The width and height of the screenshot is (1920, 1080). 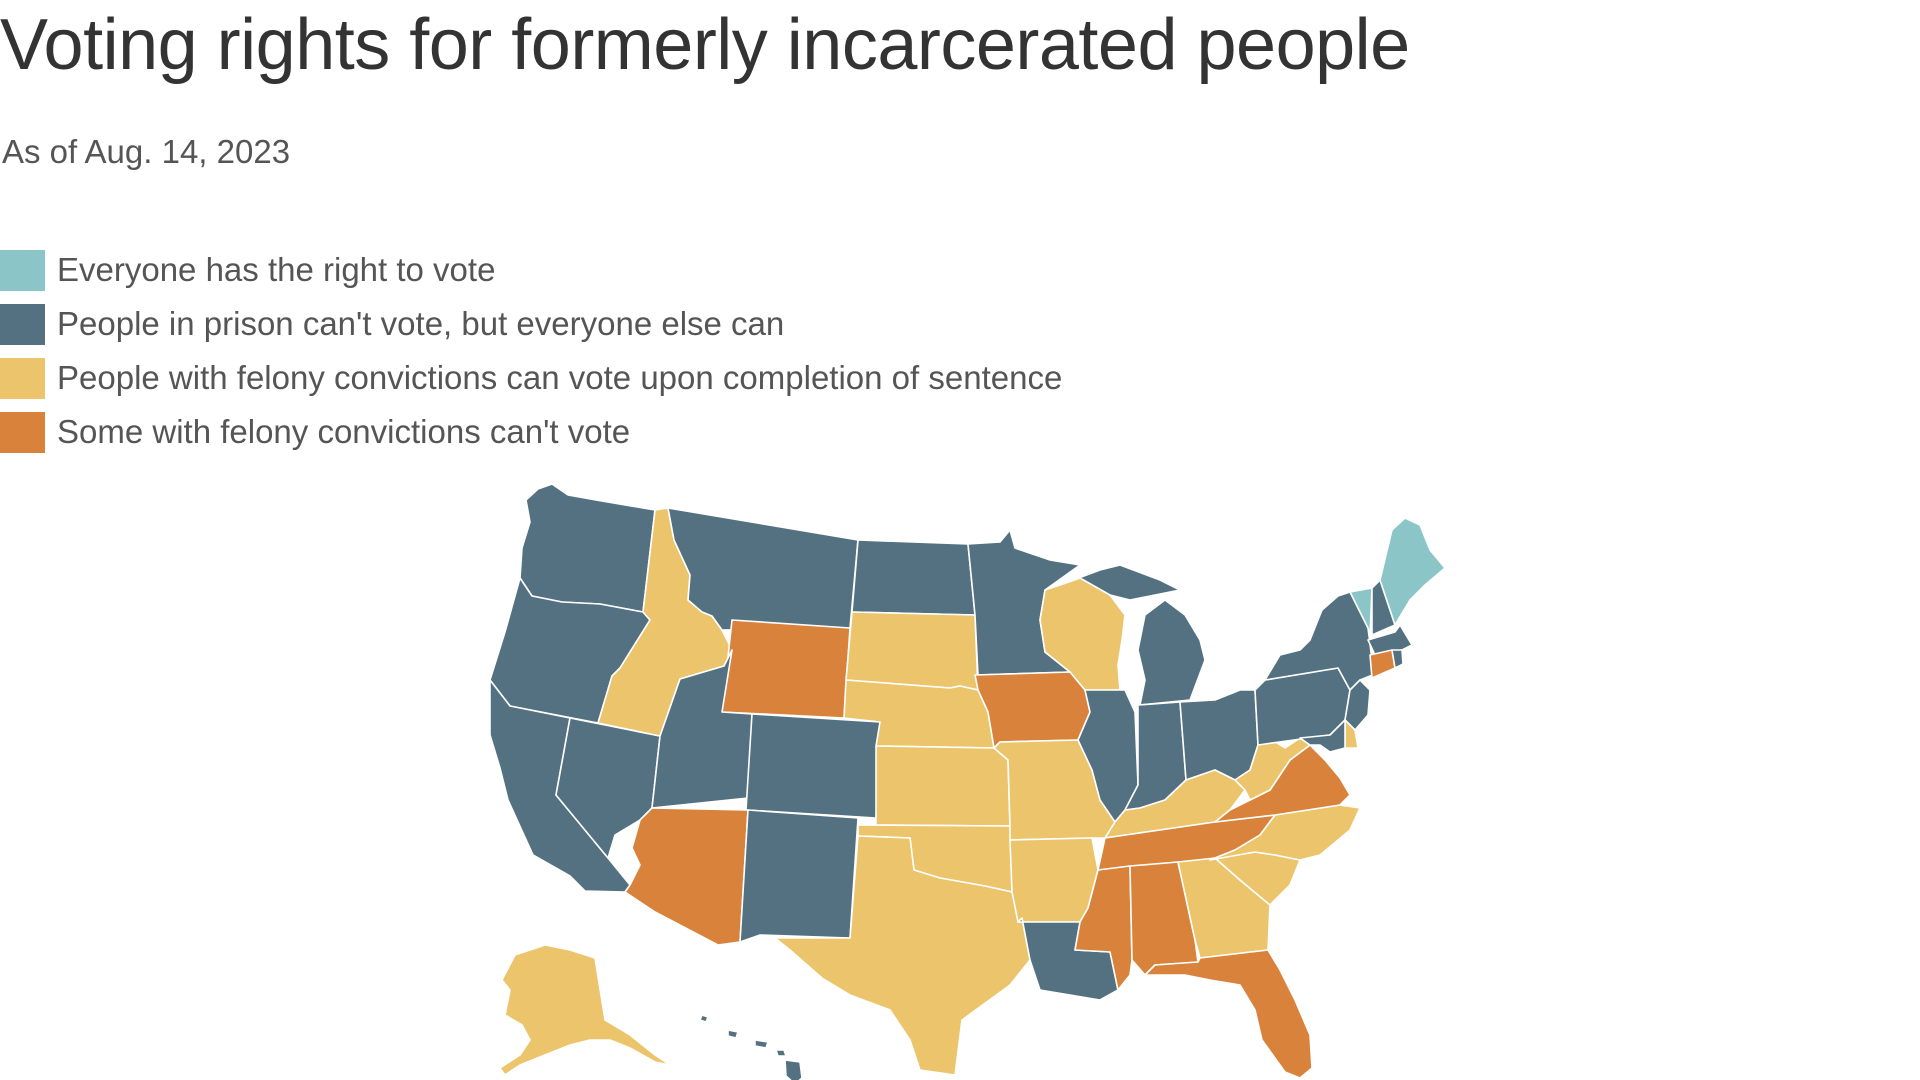 What do you see at coordinates (344, 431) in the screenshot?
I see `legend-label-some: Some with felony convictions can't vote` at bounding box center [344, 431].